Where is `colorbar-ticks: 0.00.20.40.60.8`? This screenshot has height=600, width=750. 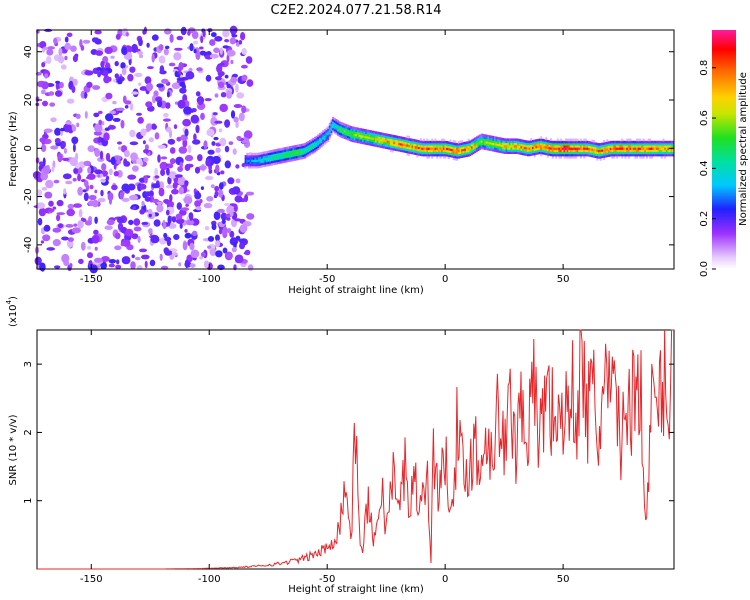
colorbar-ticks: 0.00.20.40.60.8 is located at coordinates (707, 168).